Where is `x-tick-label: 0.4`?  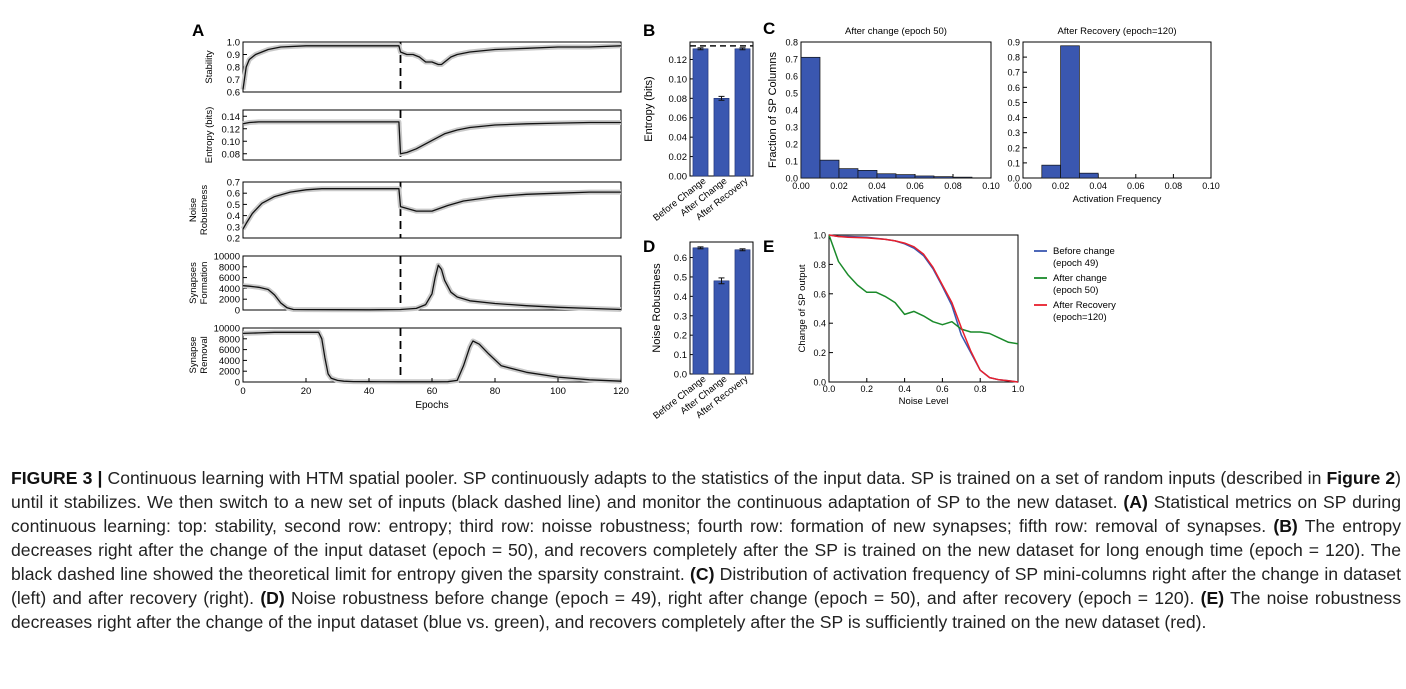 x-tick-label: 0.4 is located at coordinates (904, 389).